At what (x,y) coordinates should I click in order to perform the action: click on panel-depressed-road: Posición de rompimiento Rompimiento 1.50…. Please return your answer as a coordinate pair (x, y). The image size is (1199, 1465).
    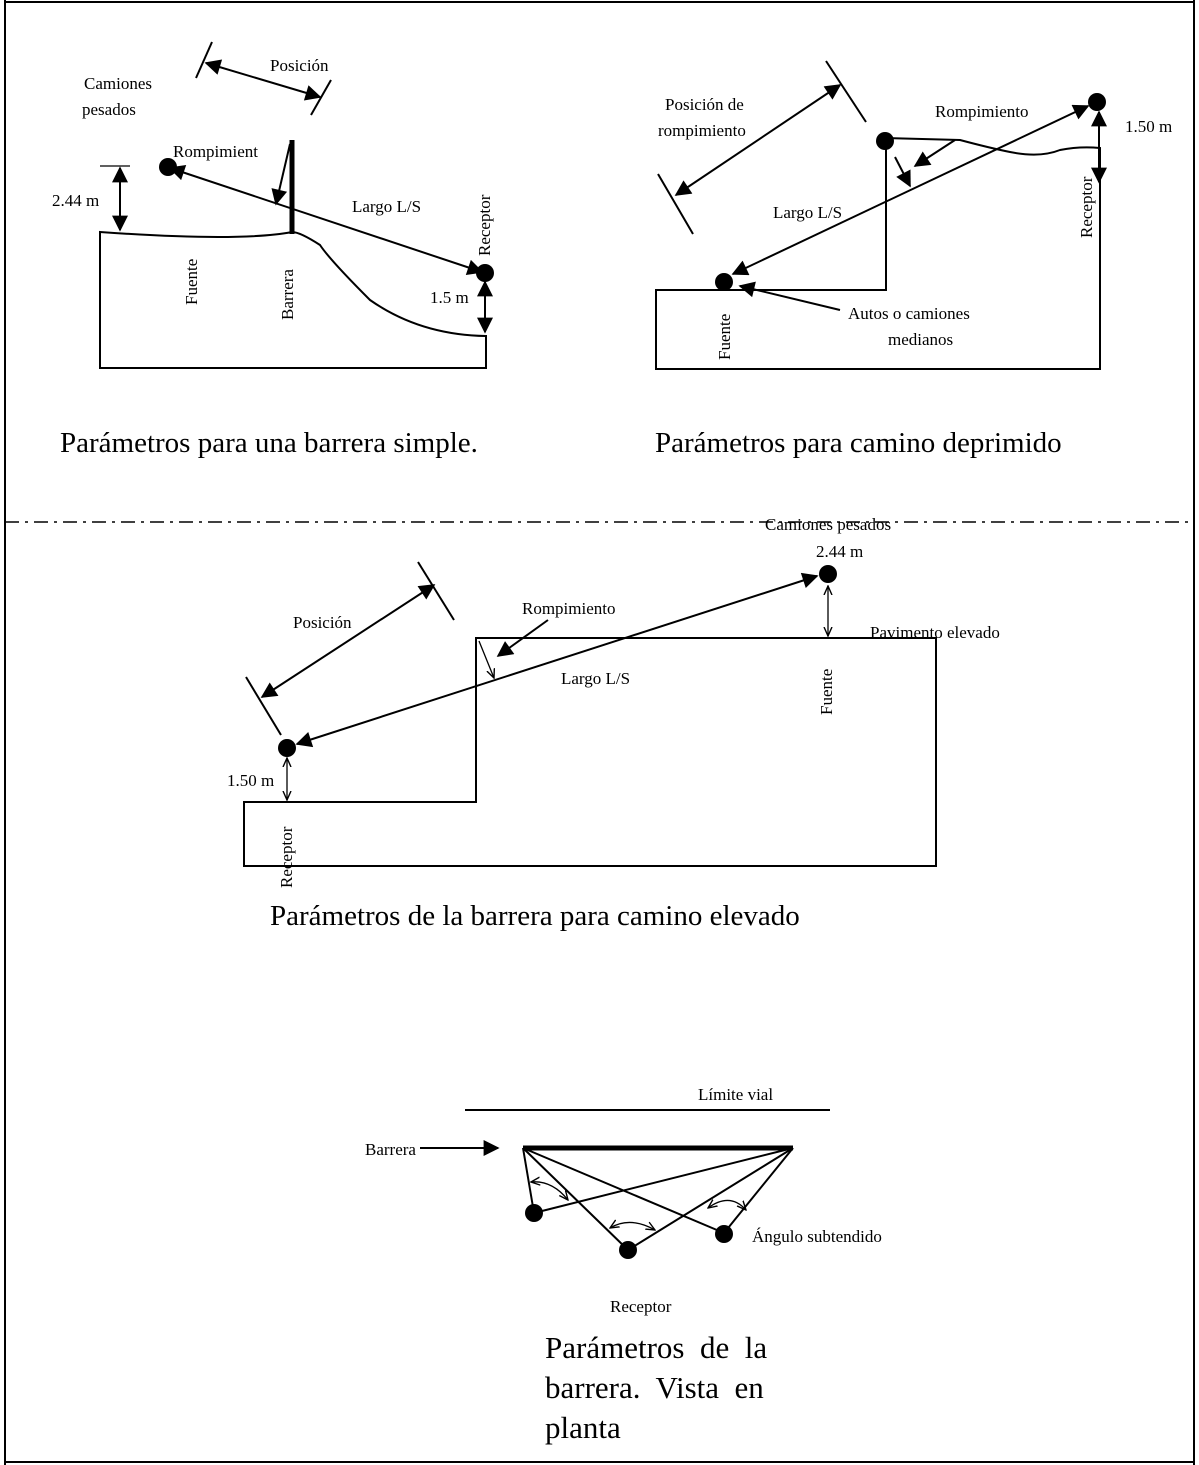
    Looking at the image, I should click on (913, 259).